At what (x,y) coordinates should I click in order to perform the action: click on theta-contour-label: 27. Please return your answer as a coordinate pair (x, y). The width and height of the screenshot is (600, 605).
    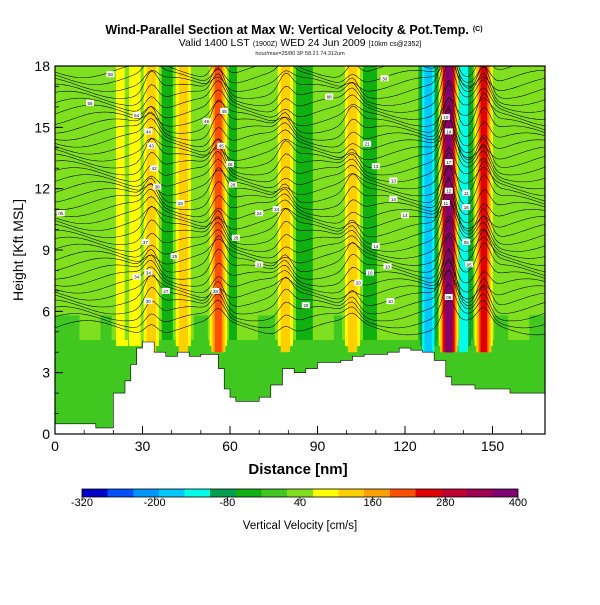
    Looking at the image, I should click on (165, 290).